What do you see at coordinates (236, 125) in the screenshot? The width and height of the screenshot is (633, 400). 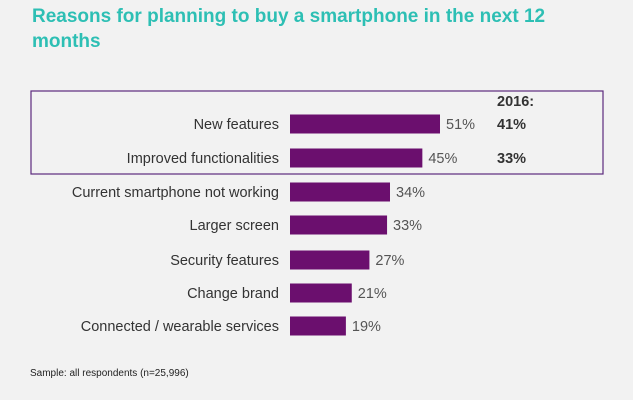 I see `category-label: New features` at bounding box center [236, 125].